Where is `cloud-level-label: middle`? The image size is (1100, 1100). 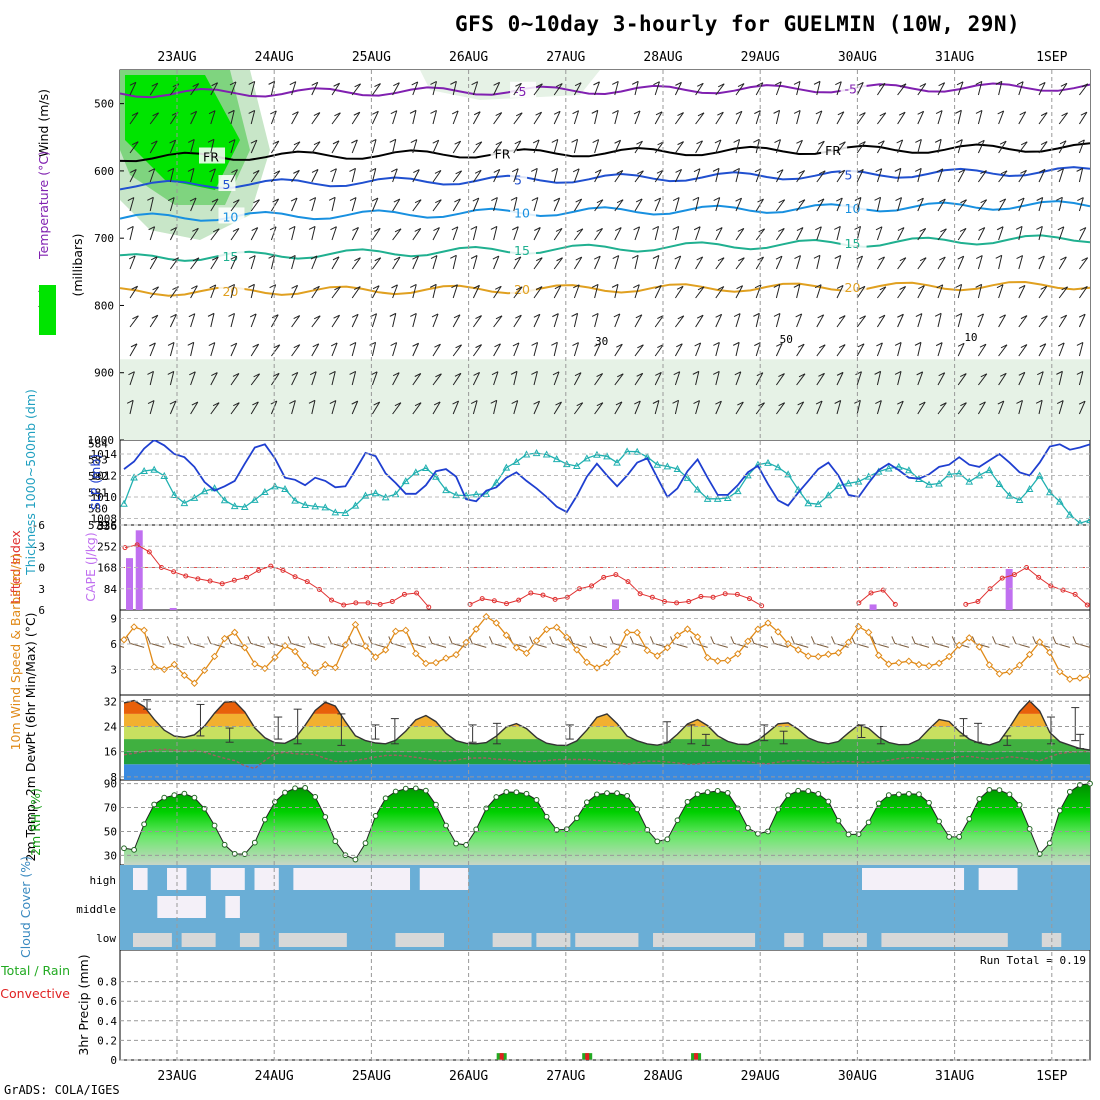 cloud-level-label: middle is located at coordinates (96, 909).